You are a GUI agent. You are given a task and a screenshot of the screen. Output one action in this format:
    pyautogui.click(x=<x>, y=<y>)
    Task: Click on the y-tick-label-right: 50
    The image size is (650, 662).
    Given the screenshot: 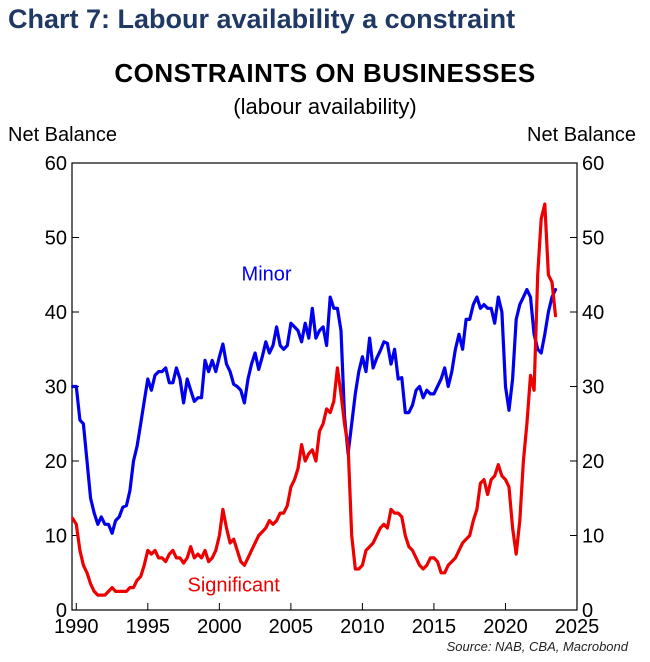 What is the action you would take?
    pyautogui.click(x=593, y=239)
    